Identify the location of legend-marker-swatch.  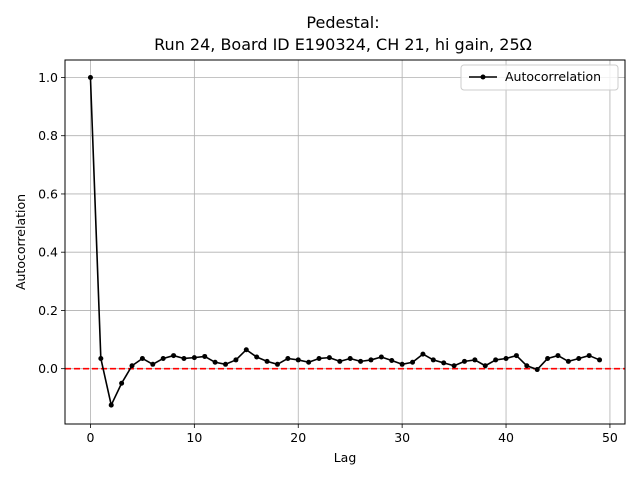
(483, 77).